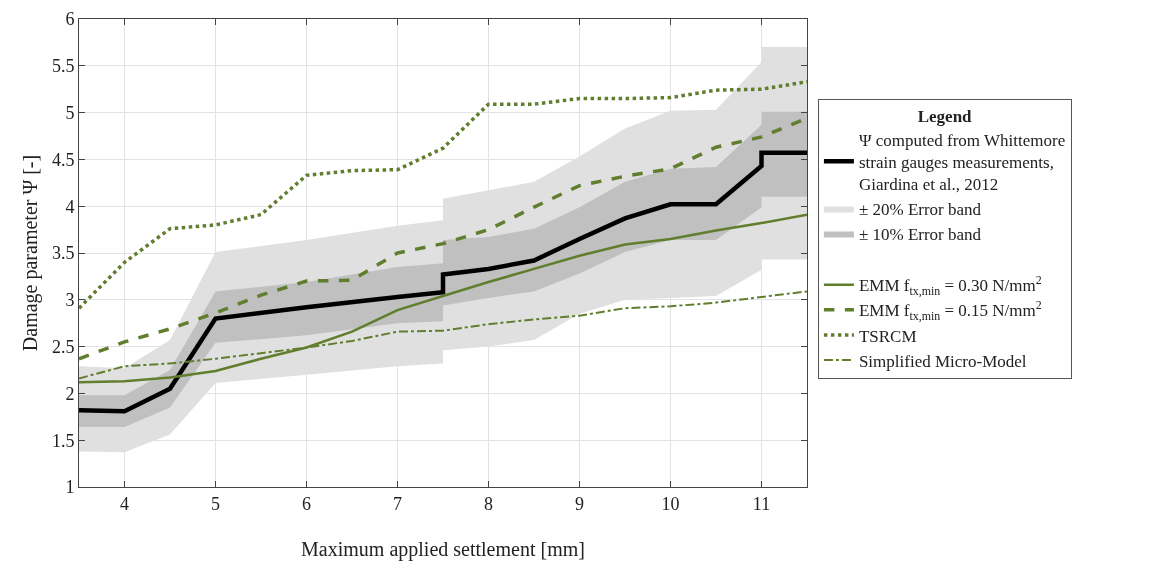 The image size is (1156, 561). I want to click on x-tick-label: 9, so click(579, 503).